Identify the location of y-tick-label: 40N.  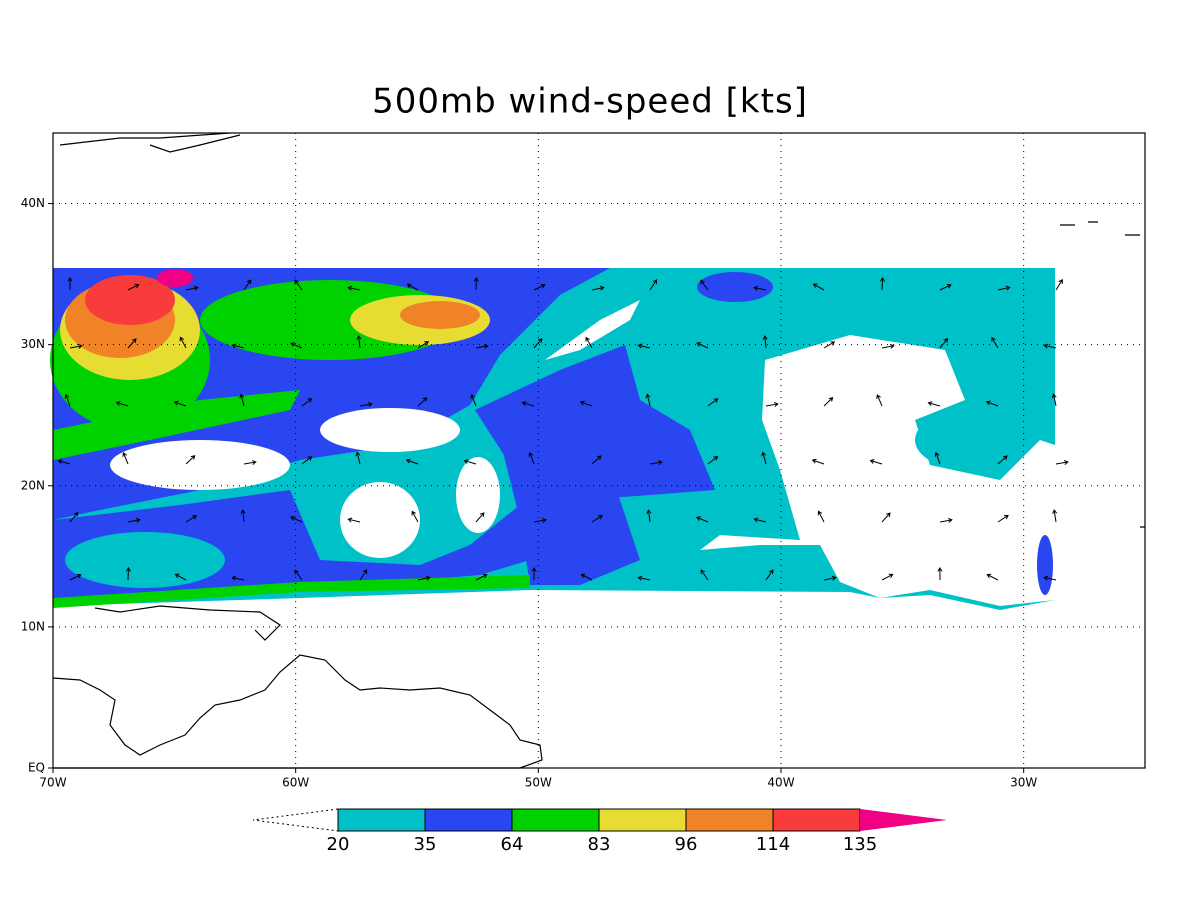
(33, 203).